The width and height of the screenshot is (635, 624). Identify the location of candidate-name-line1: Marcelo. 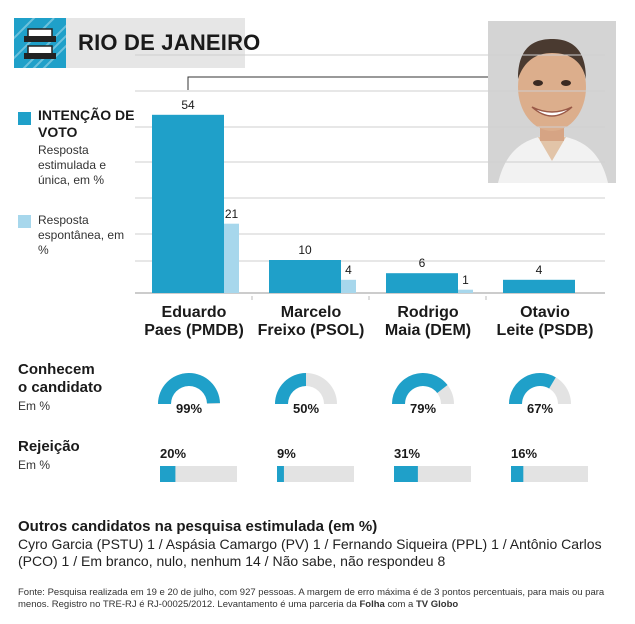
(311, 312).